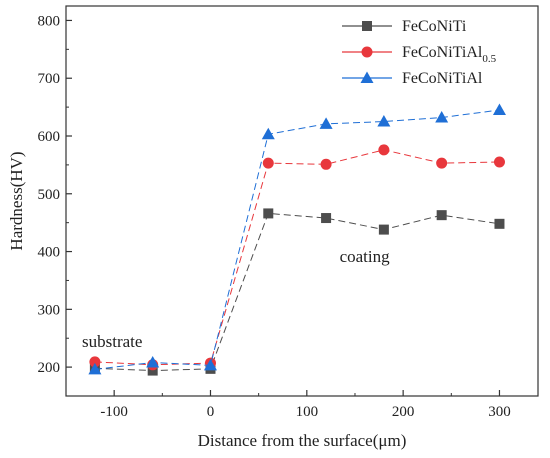 The height and width of the screenshot is (458, 550). I want to click on legend-label-2: FeCoNiTiAl, so click(442, 78).